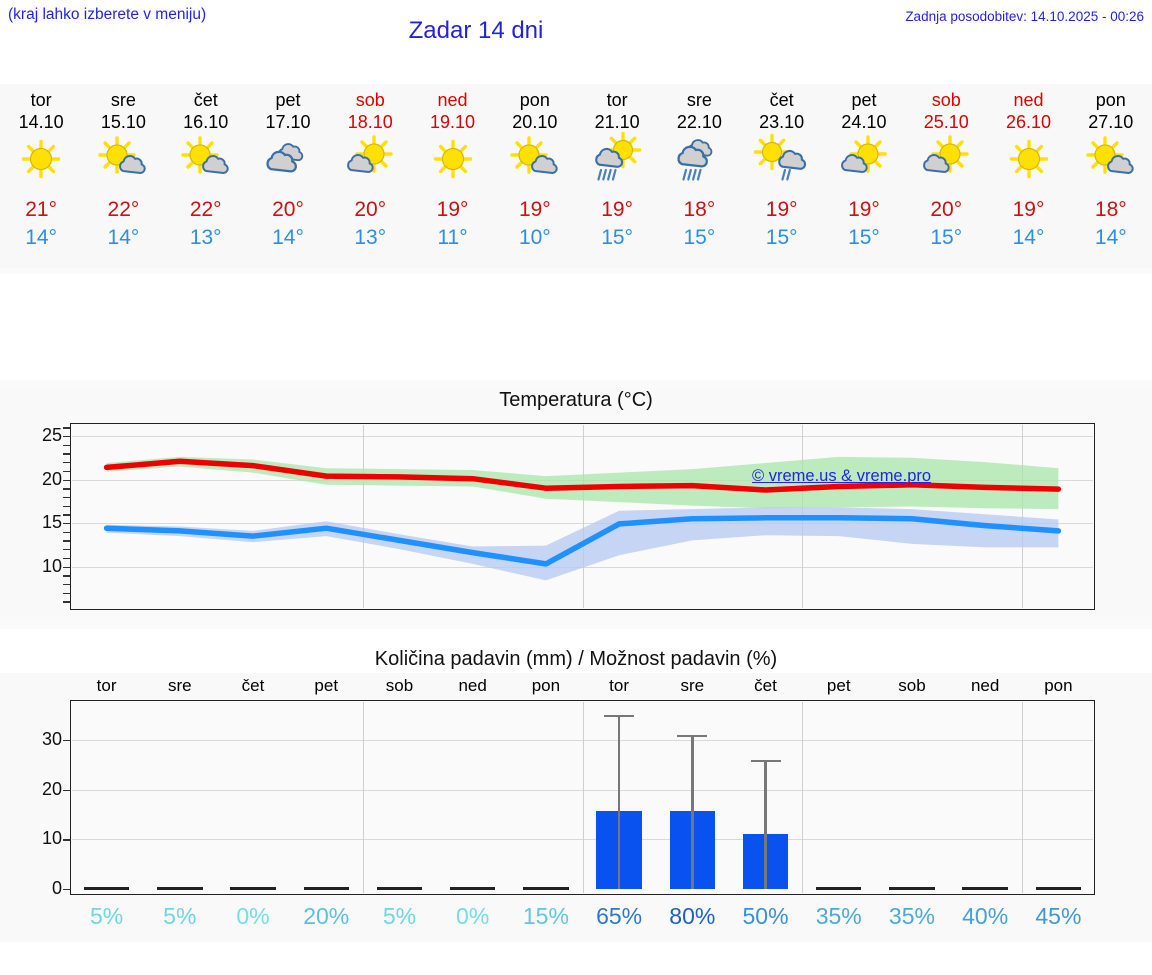  I want to click on day-column: čet 23.10 19° 15°, so click(782, 176).